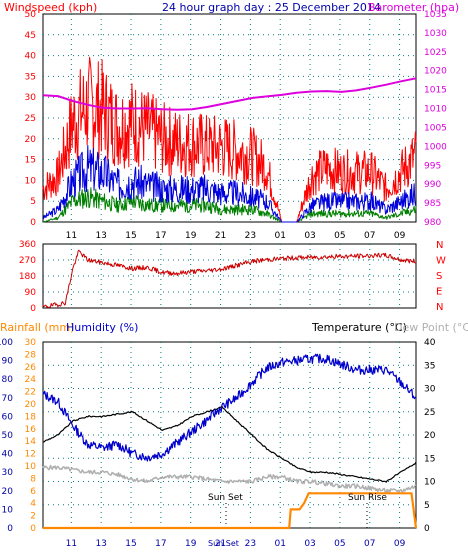  I want to click on tick-label-windspeed: 0, so click(33, 223).